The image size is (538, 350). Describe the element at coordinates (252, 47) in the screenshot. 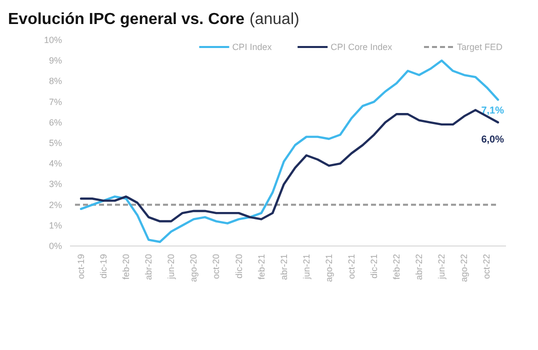

I see `legend-label: CPI Index` at that location.